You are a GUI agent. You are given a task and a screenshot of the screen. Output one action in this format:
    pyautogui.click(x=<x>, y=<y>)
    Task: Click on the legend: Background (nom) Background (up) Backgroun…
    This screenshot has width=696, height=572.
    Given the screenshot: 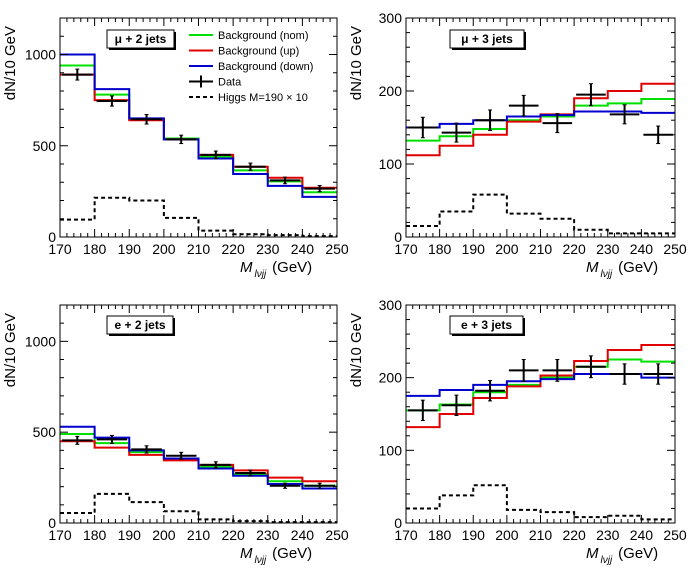 What is the action you would take?
    pyautogui.click(x=251, y=67)
    